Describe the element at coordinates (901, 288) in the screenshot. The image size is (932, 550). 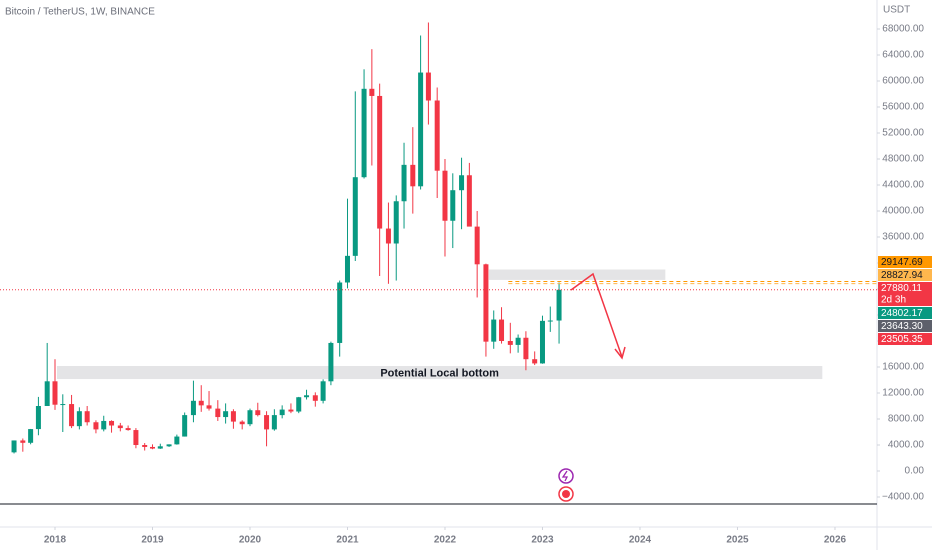
I see `price-label: 27880.11` at that location.